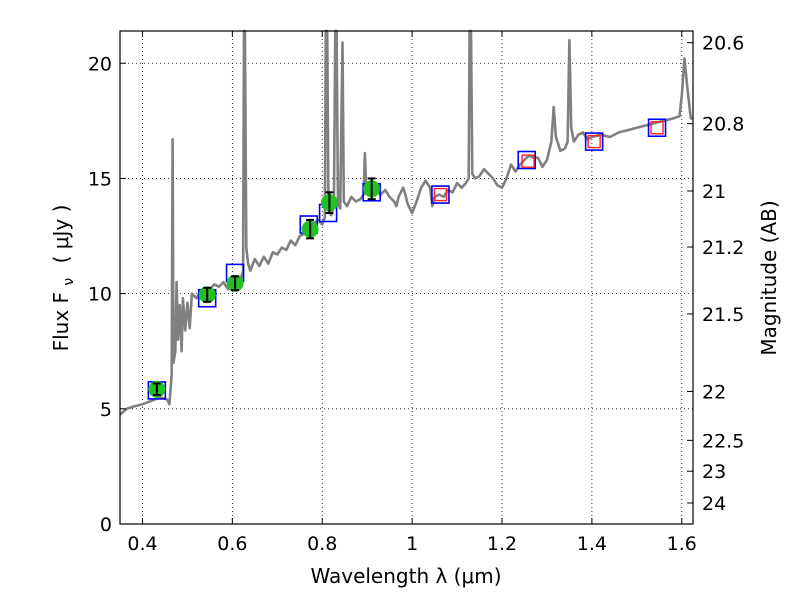  I want to click on y-axis-label-left: Flux F ν ( μJy ), so click(63, 278).